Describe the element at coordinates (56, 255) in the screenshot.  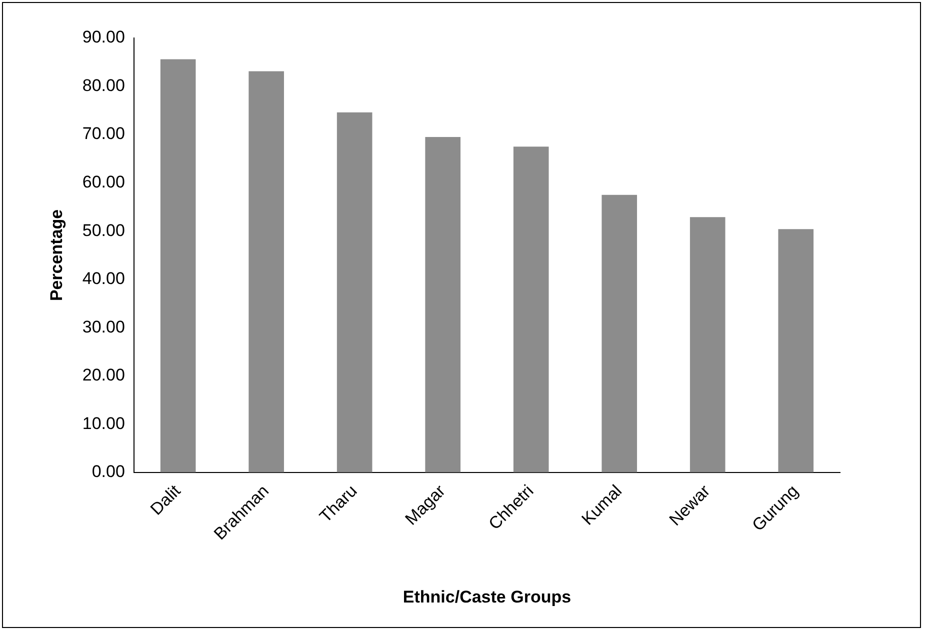
I see `y-axis-title: Percentage` at that location.